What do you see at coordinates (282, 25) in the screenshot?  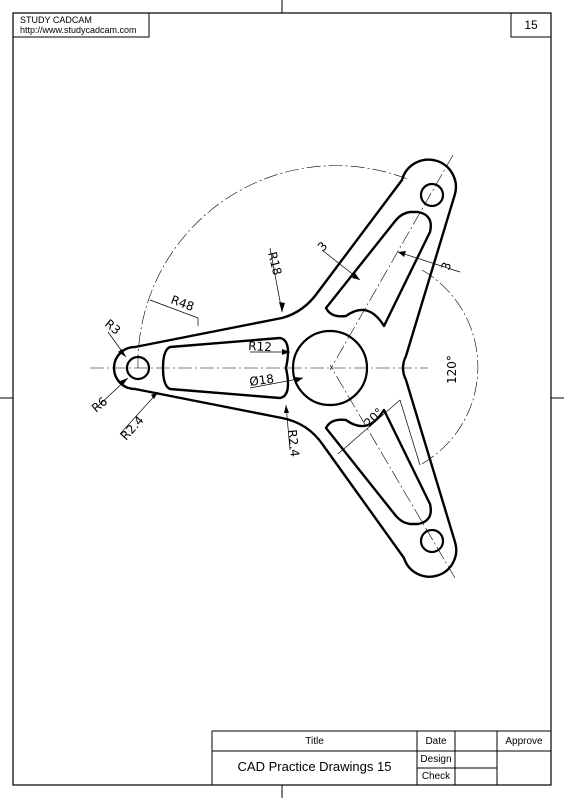 I see `header-boxes` at bounding box center [282, 25].